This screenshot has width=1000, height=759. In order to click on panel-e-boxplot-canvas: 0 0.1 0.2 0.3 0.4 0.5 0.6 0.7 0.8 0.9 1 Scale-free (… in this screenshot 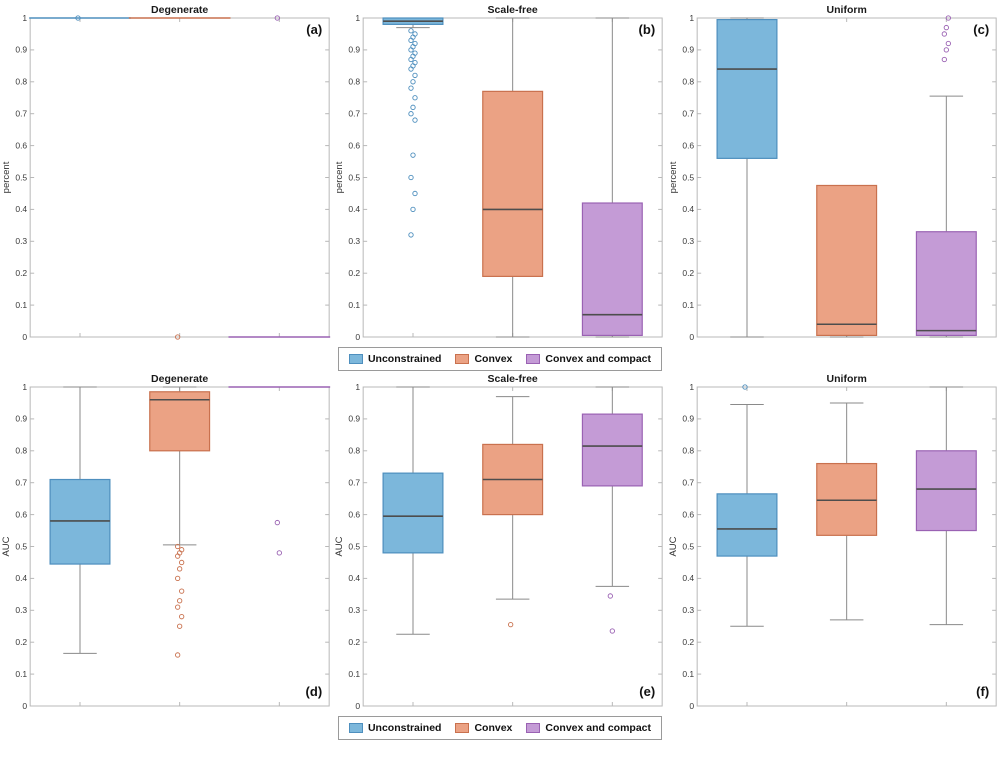, I will do `click(498, 542)`.